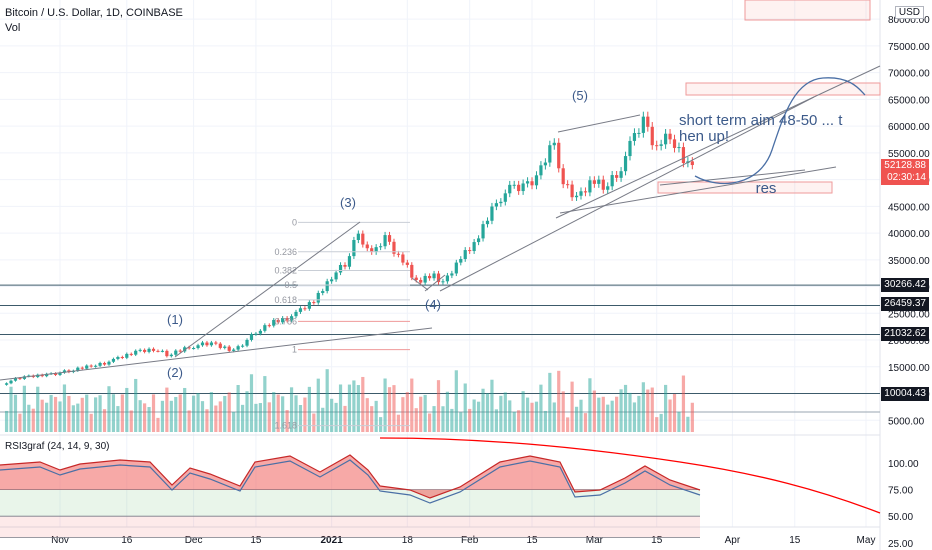 The width and height of the screenshot is (932, 550). I want to click on annotation-text: short term aim 48-50 ... t, so click(761, 120).